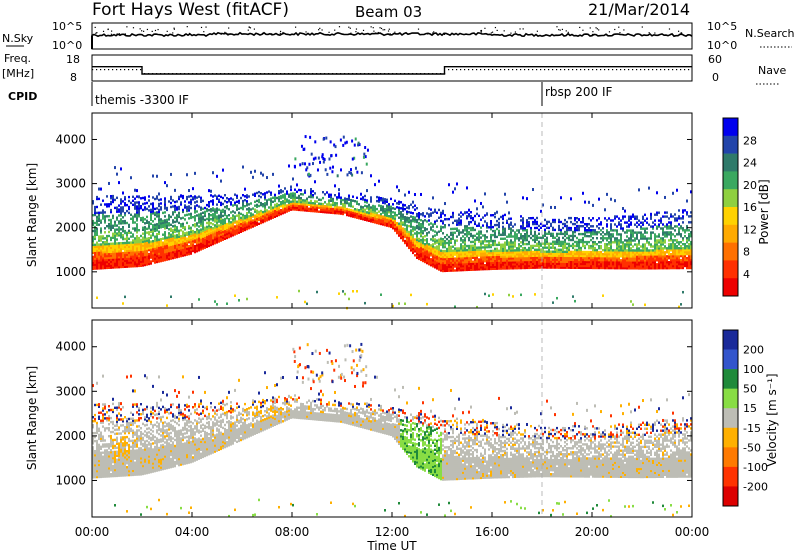  Describe the element at coordinates (497, 212) in the screenshot. I see `echo-scatter` at that location.